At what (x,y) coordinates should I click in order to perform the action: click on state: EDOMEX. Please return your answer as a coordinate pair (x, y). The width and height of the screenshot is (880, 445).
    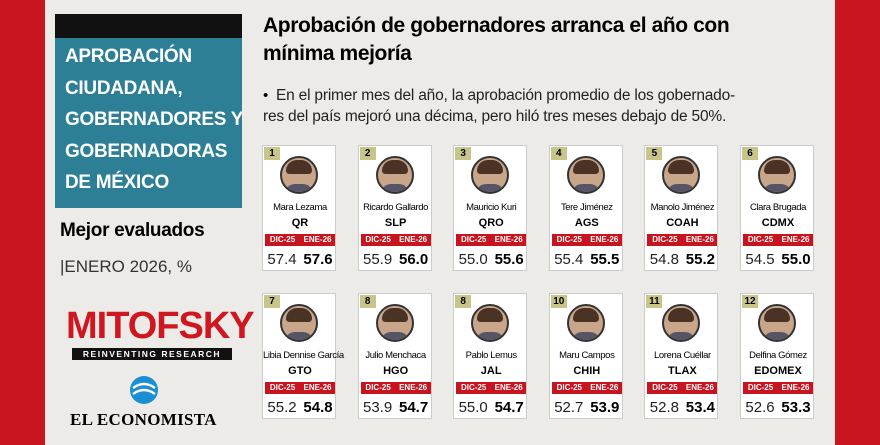
    Looking at the image, I should click on (778, 371).